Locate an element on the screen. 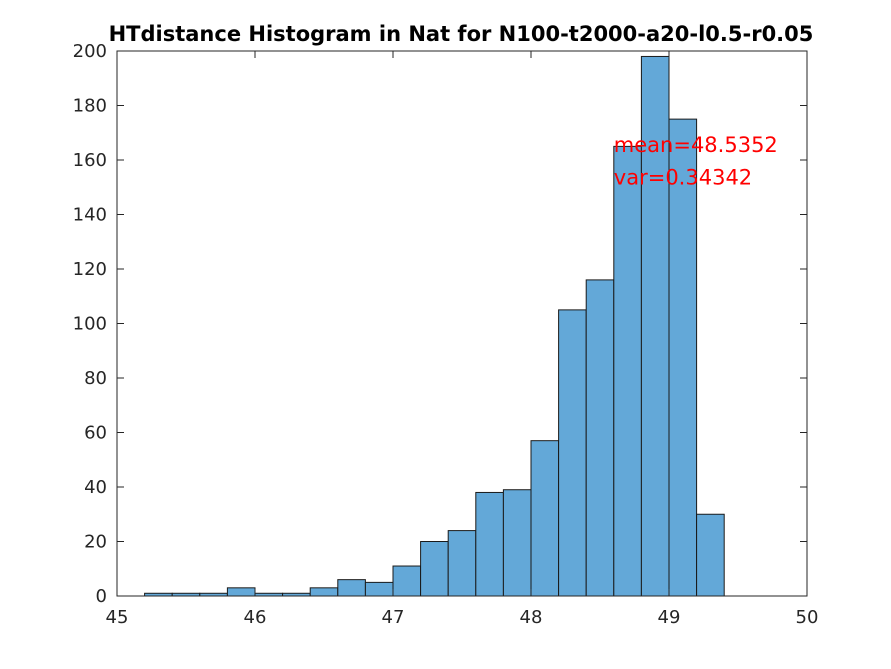  y-tick-label: 120 is located at coordinates (90, 269).